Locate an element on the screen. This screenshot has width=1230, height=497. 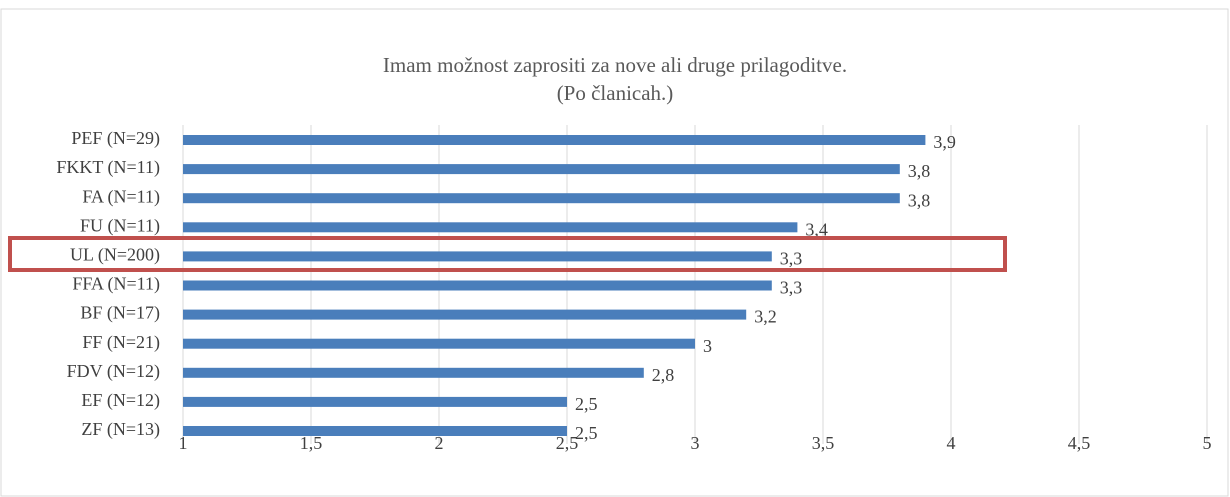
x-tick-label: 1,5 is located at coordinates (311, 443).